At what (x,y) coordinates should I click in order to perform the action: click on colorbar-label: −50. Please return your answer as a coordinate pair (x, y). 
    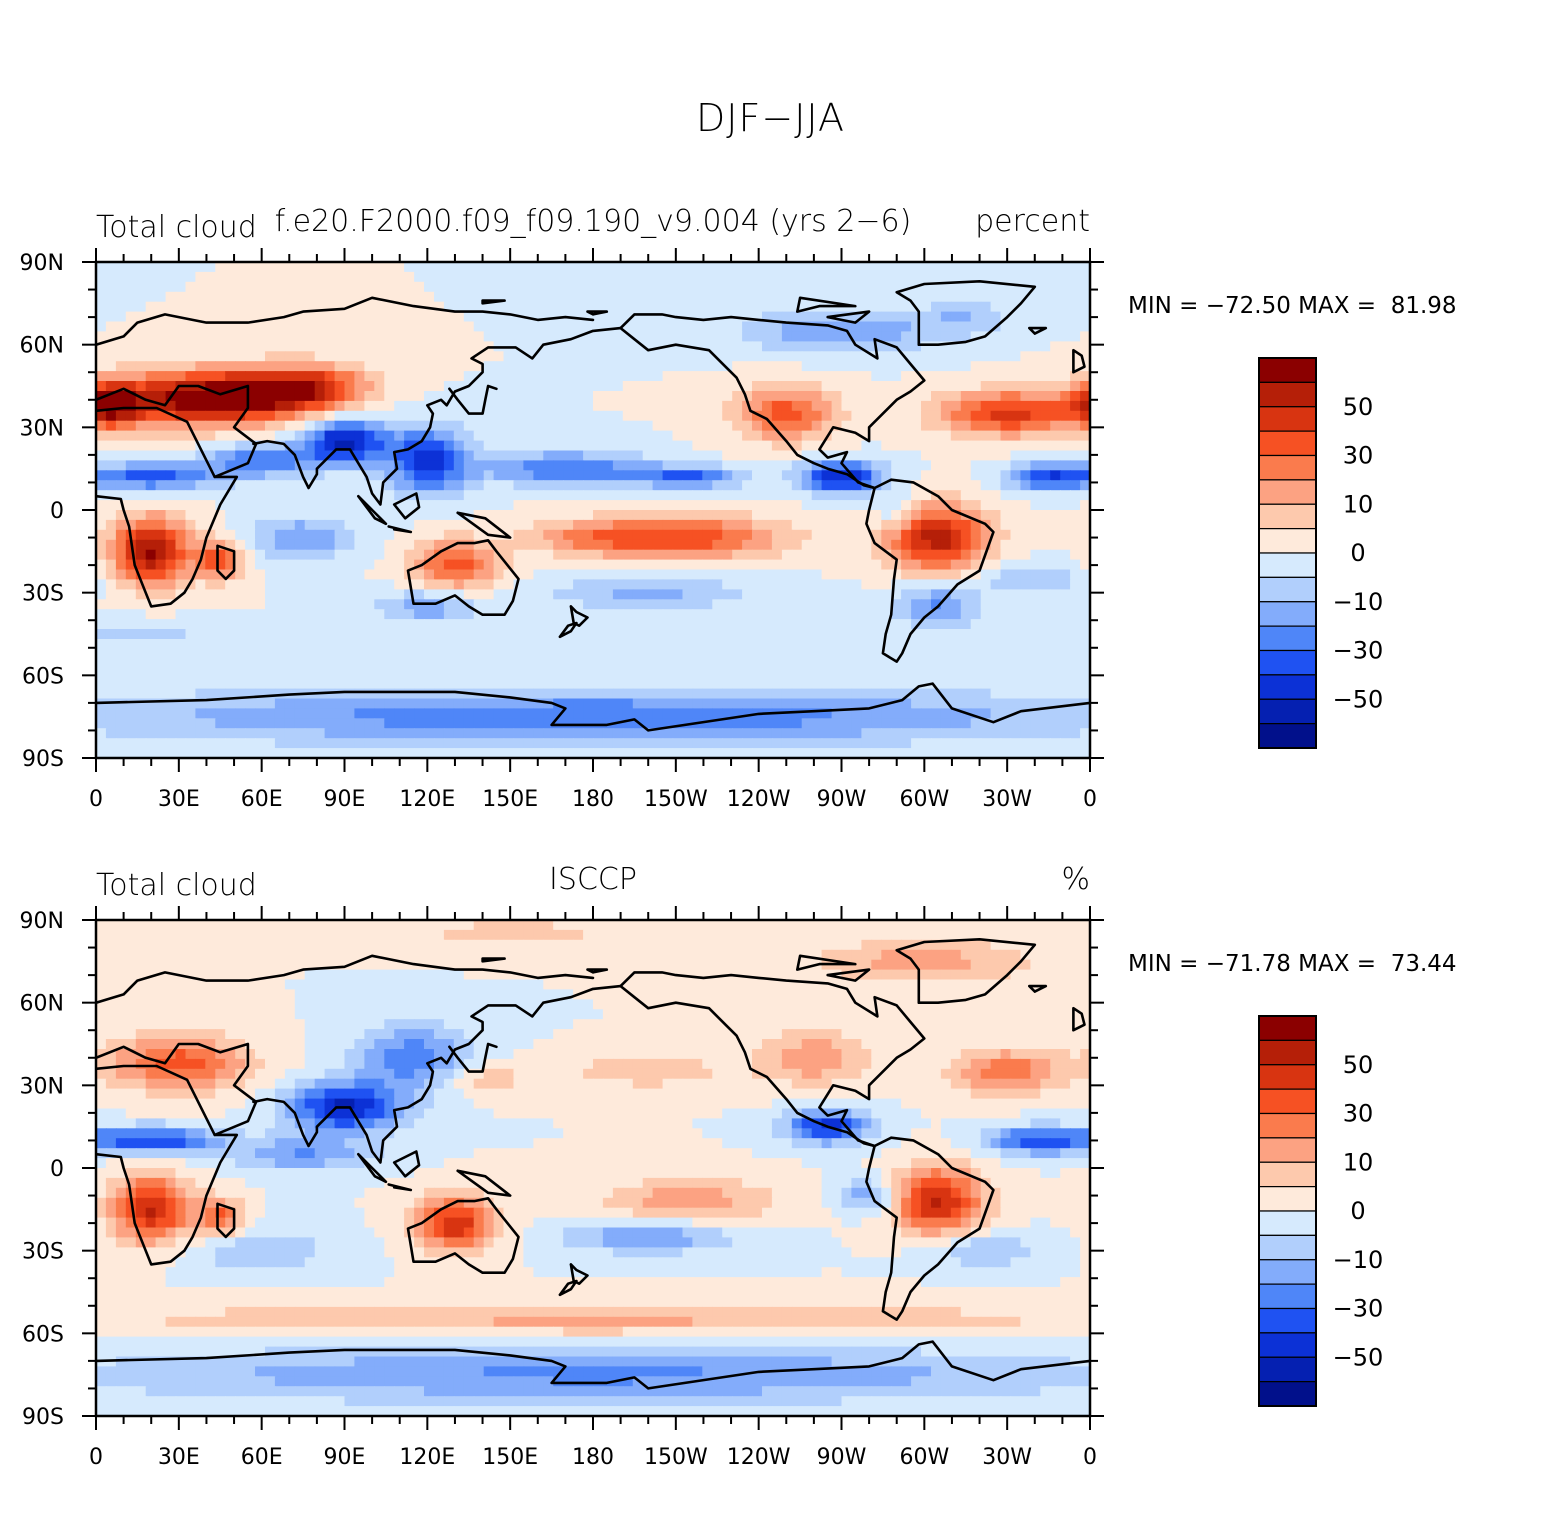
    Looking at the image, I should click on (1358, 1357).